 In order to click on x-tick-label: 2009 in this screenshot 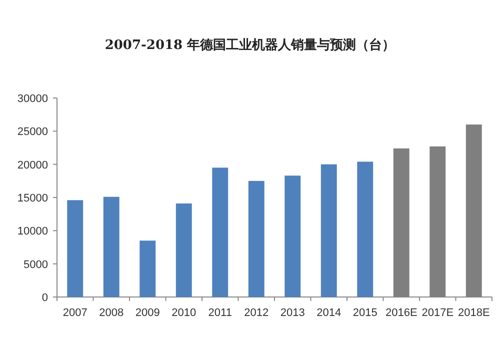, I will do `click(147, 313)`.